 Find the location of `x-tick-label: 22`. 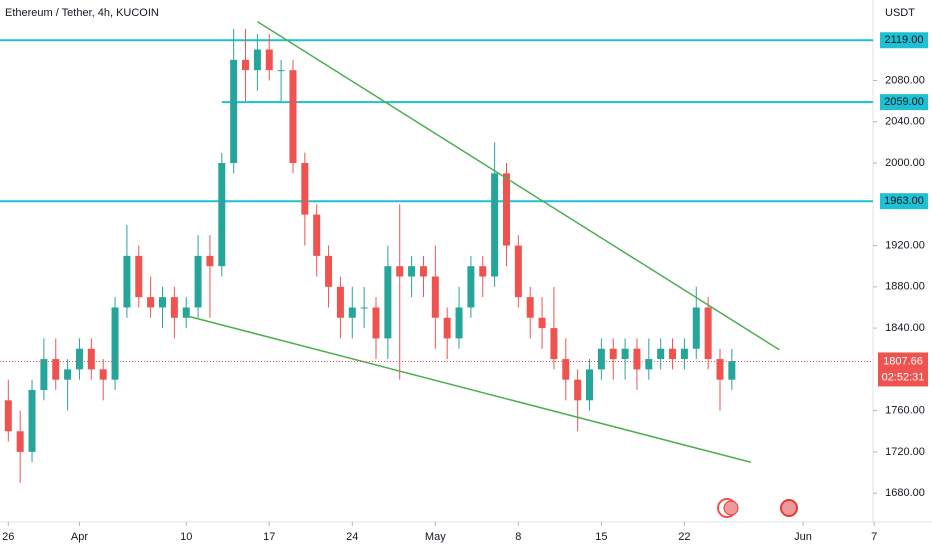

x-tick-label: 22 is located at coordinates (684, 537).